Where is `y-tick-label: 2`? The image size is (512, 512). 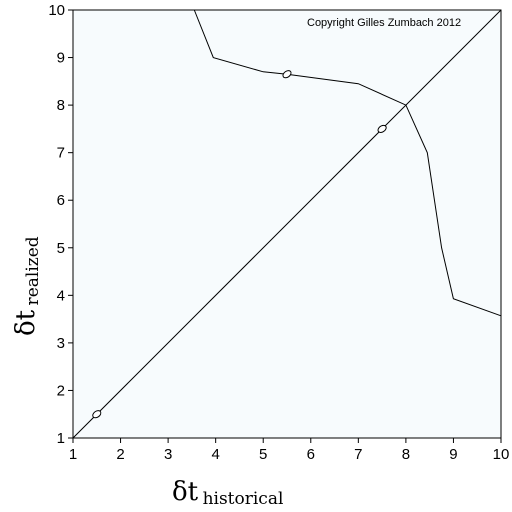 y-tick-label: 2 is located at coordinates (61, 390).